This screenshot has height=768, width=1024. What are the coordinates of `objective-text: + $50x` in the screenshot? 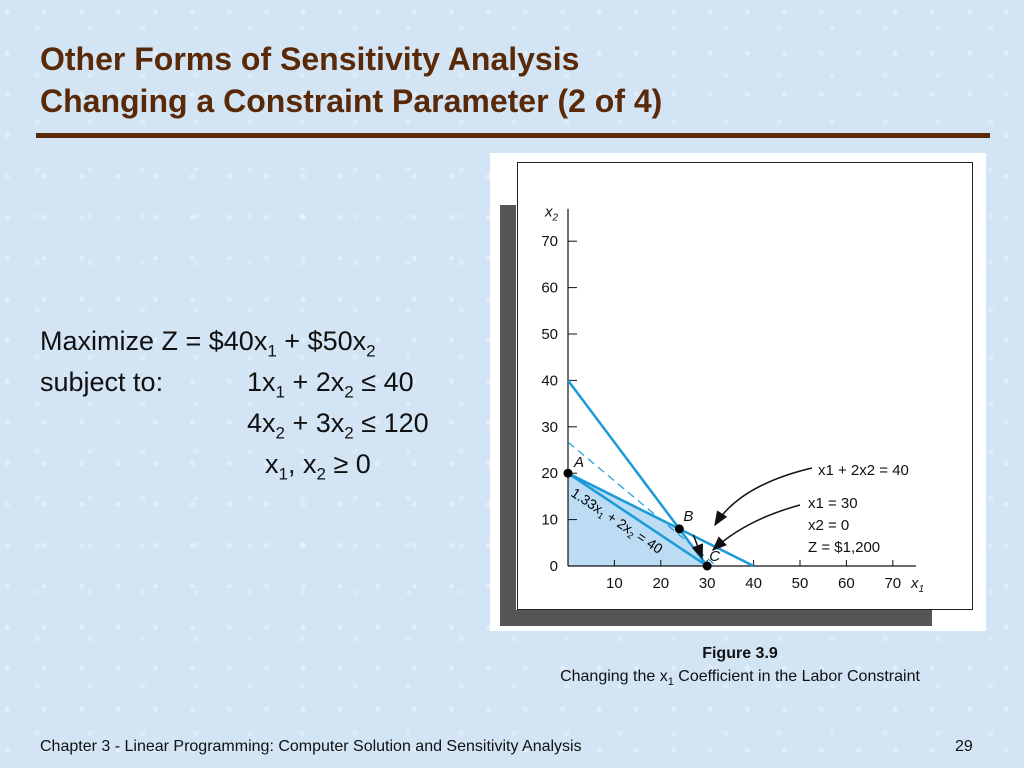 It's located at (321, 341).